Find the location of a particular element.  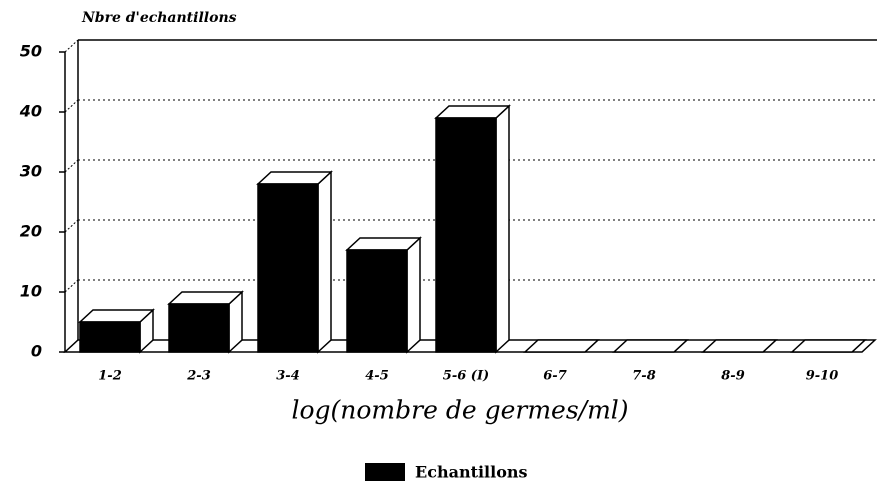

legend-label: Echantillons is located at coordinates (471, 472).